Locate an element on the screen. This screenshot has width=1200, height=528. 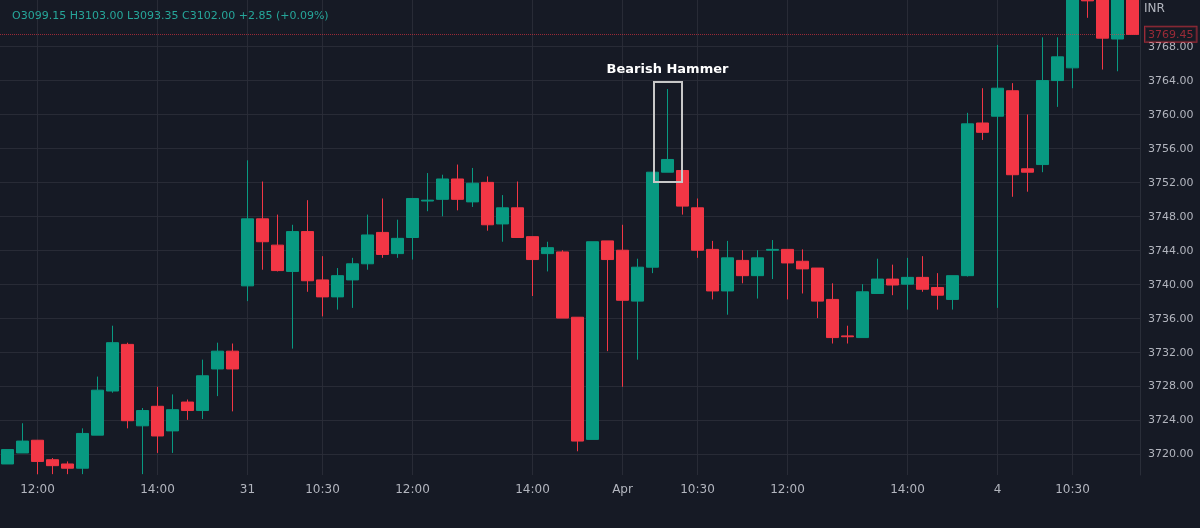
annotation: Bearish Hammer is located at coordinates (668, 69).